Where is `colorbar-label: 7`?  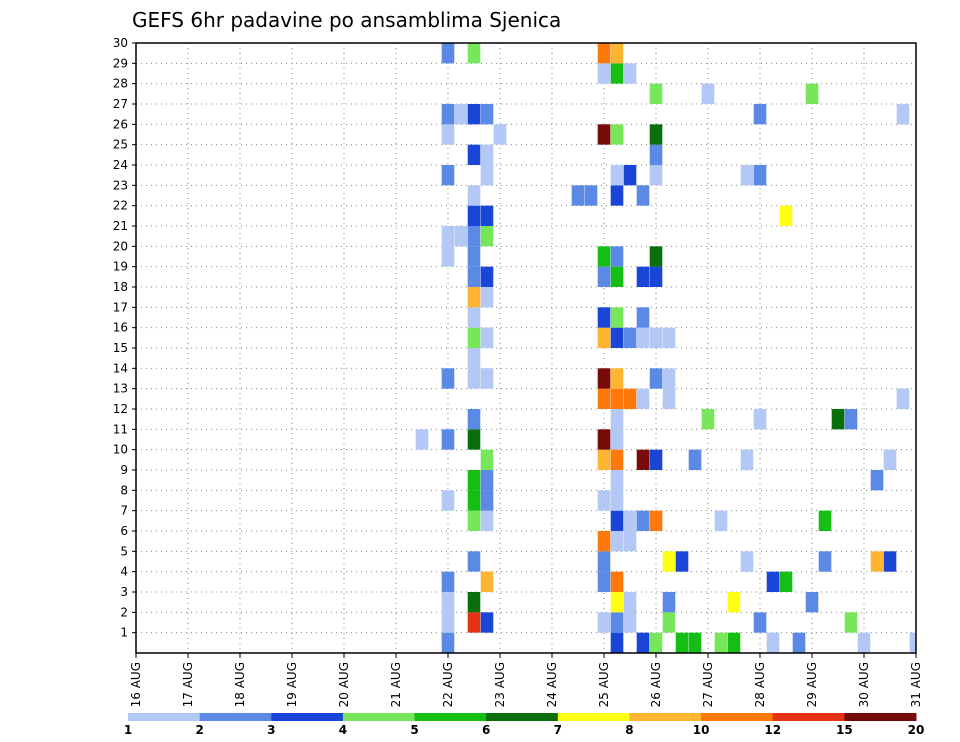 colorbar-label: 7 is located at coordinates (558, 730).